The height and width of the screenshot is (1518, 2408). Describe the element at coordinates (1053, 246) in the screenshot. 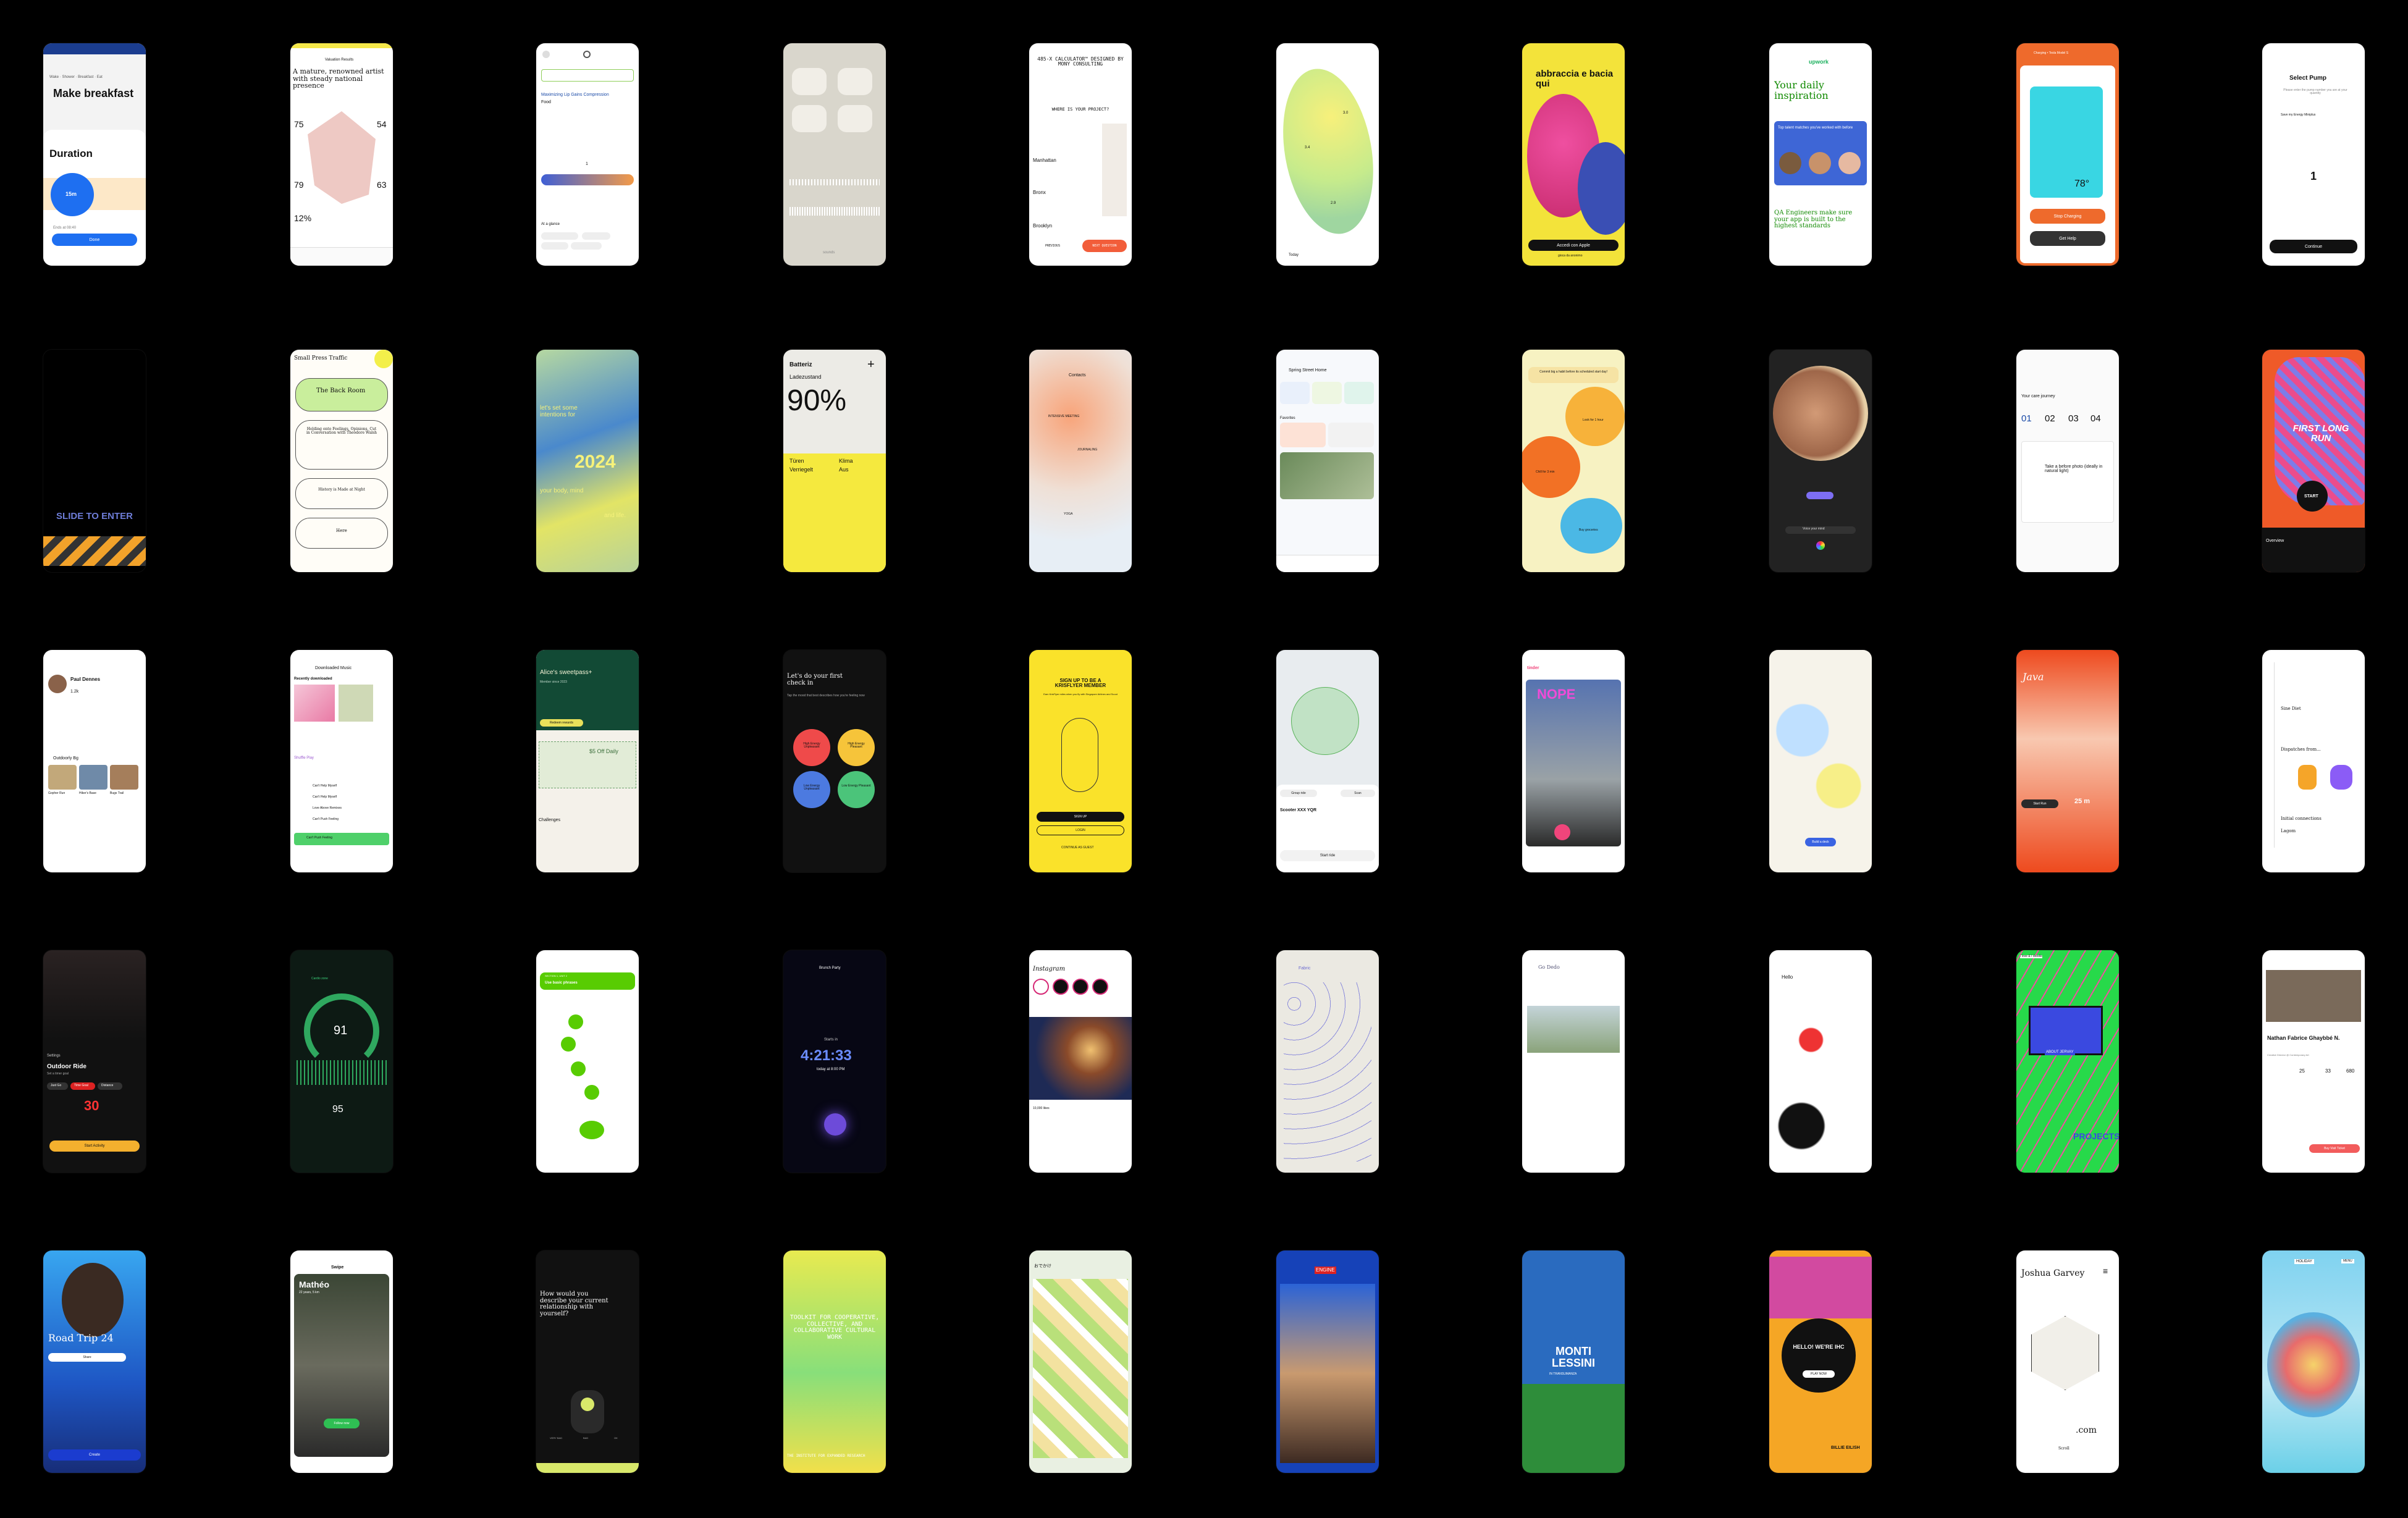

I see `previous-button: PREVIOUS` at that location.